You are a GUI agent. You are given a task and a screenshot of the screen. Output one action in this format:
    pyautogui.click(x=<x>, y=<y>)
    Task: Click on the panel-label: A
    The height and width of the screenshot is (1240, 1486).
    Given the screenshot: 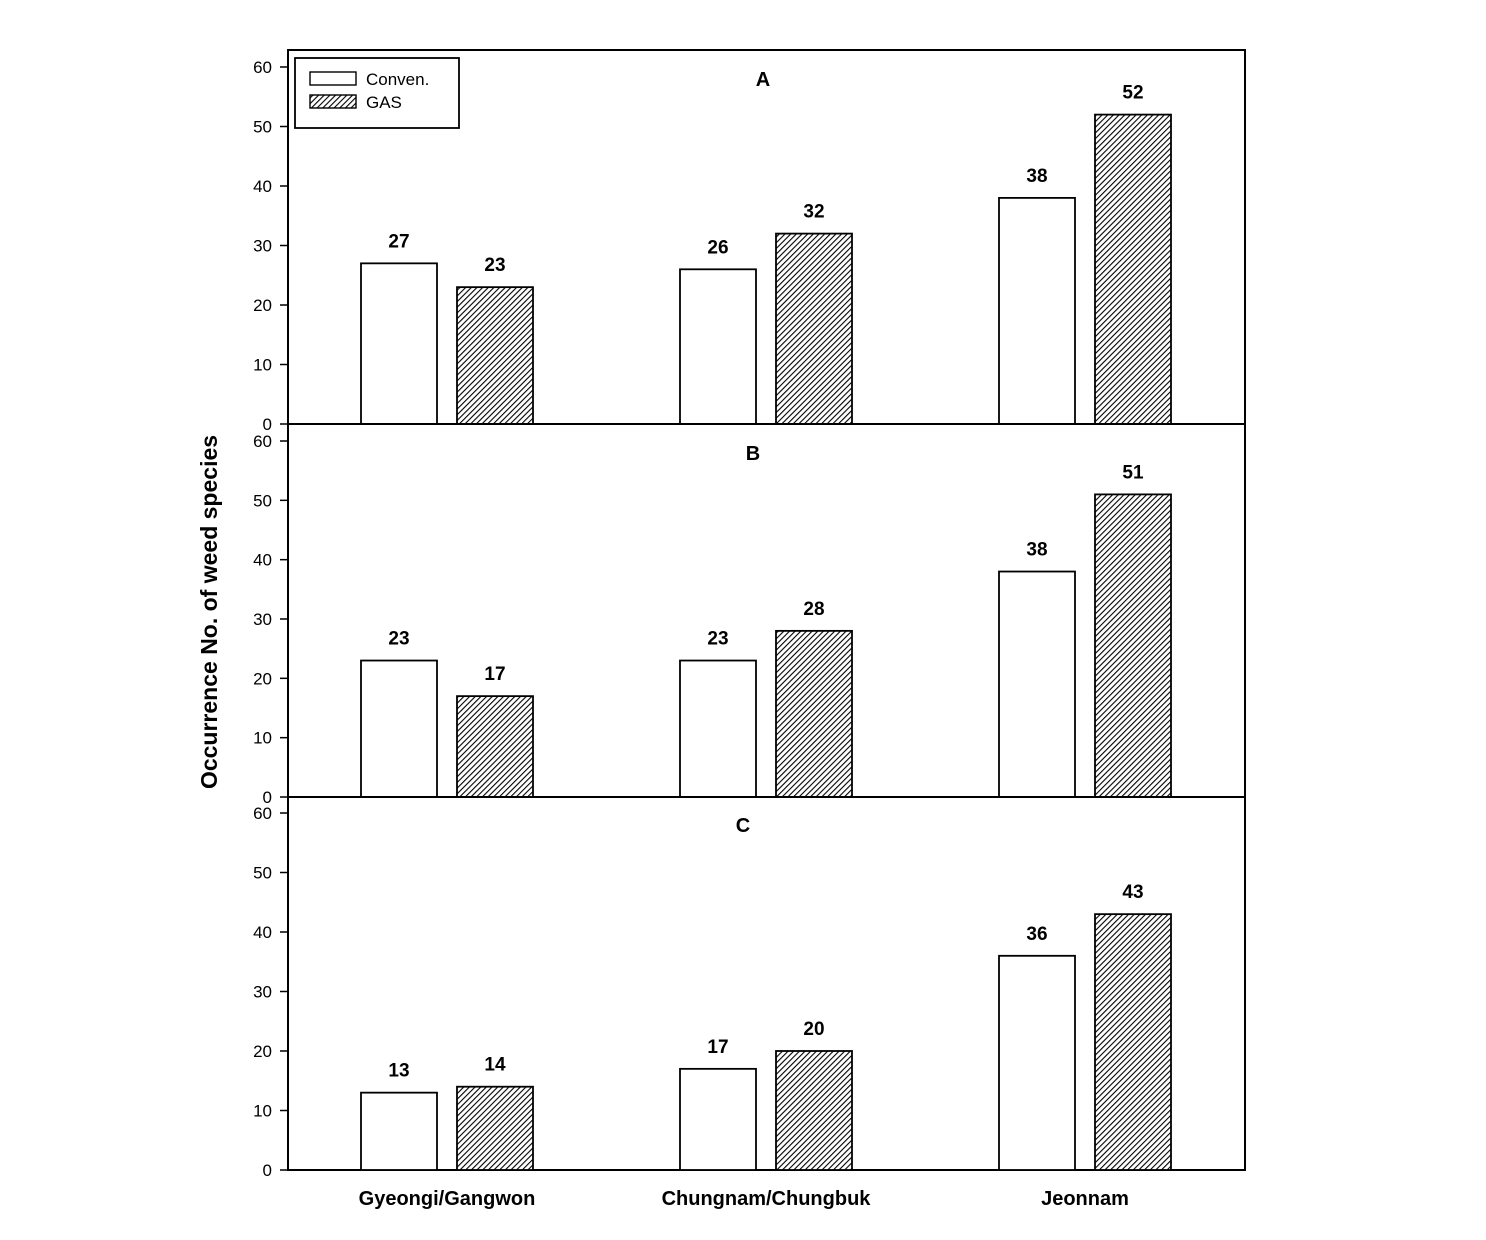 What is the action you would take?
    pyautogui.click(x=763, y=80)
    